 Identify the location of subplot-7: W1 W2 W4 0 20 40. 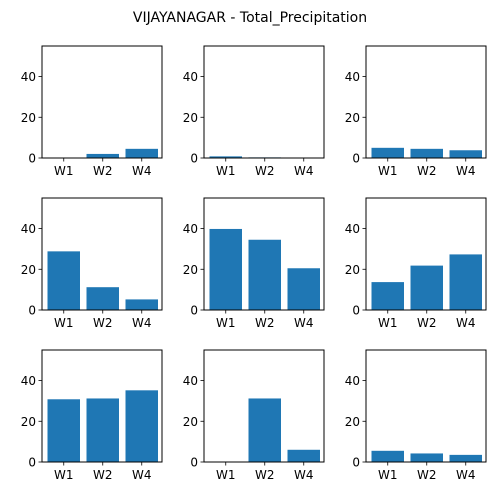
(92, 415).